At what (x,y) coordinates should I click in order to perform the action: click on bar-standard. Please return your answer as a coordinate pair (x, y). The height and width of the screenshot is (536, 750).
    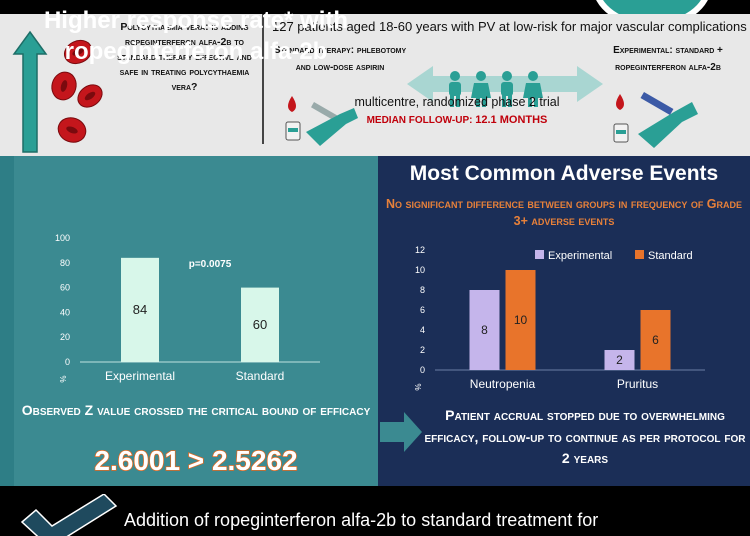
    Looking at the image, I should click on (260, 324).